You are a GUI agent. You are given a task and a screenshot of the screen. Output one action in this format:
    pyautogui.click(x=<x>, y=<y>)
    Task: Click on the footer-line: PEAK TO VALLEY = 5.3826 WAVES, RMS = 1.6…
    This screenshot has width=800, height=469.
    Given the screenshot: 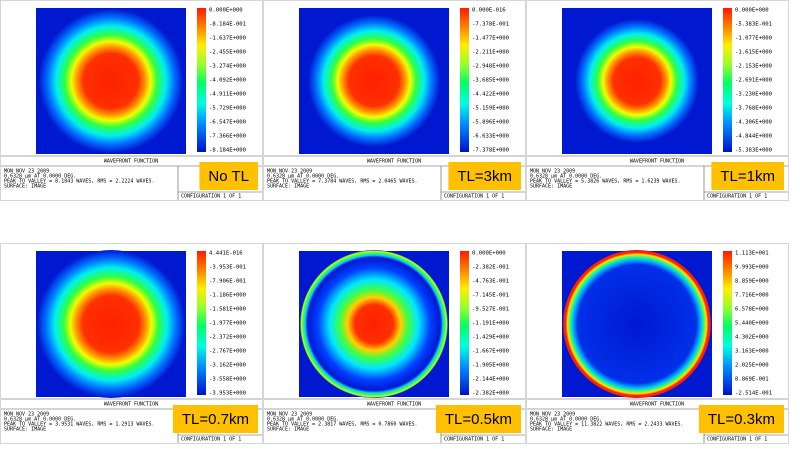 What is the action you would take?
    pyautogui.click(x=605, y=182)
    